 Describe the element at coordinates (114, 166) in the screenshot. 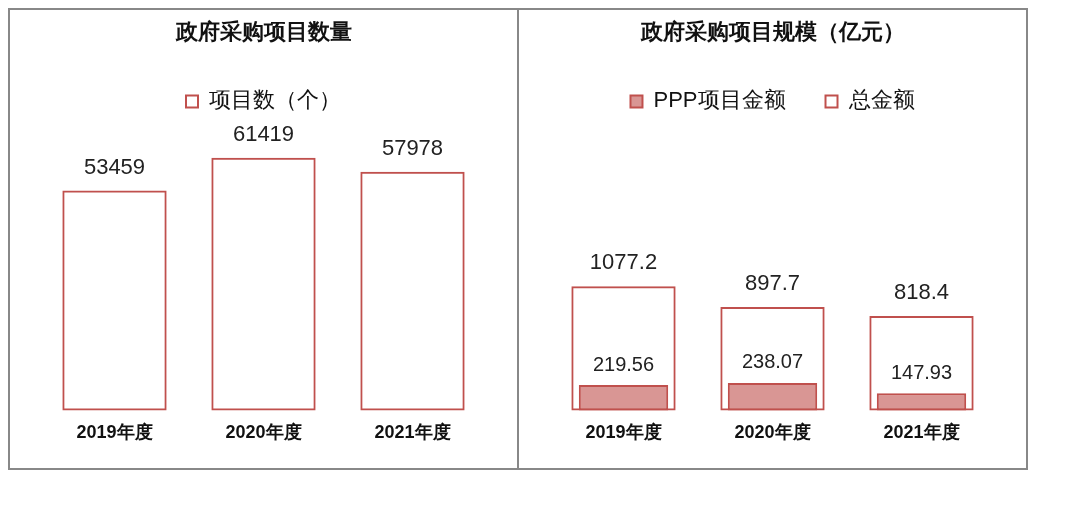

I see `data-label: 53459` at that location.